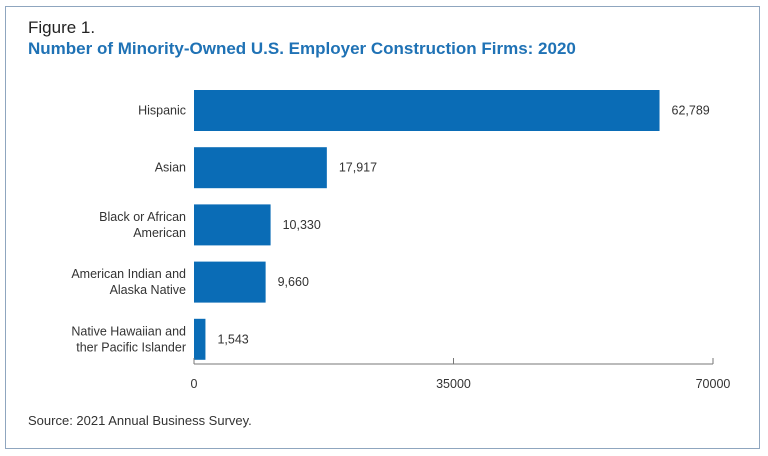  What do you see at coordinates (302, 225) in the screenshot?
I see `data-label: 10,330` at bounding box center [302, 225].